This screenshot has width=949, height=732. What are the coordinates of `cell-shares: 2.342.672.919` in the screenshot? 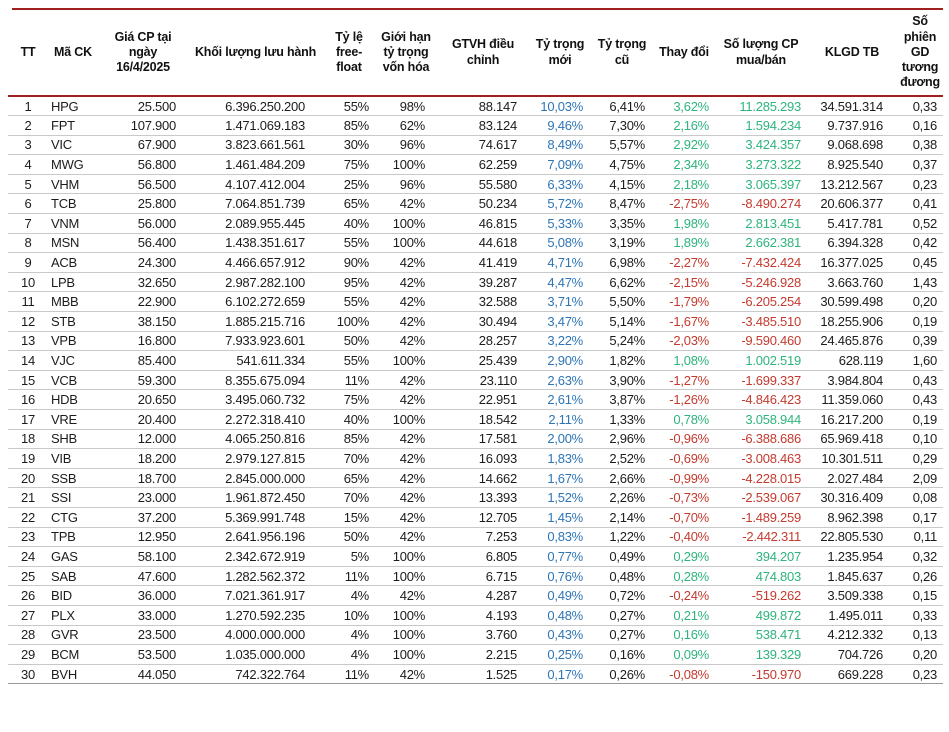 It's located at (265, 556).